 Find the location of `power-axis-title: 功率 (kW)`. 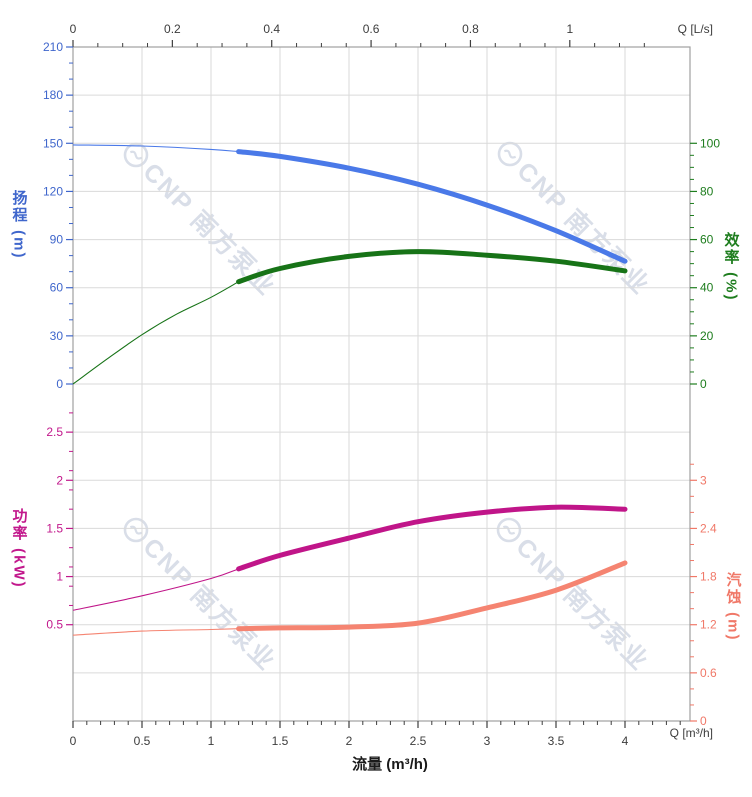

power-axis-title: 功率 (kW) is located at coordinates (19, 548).